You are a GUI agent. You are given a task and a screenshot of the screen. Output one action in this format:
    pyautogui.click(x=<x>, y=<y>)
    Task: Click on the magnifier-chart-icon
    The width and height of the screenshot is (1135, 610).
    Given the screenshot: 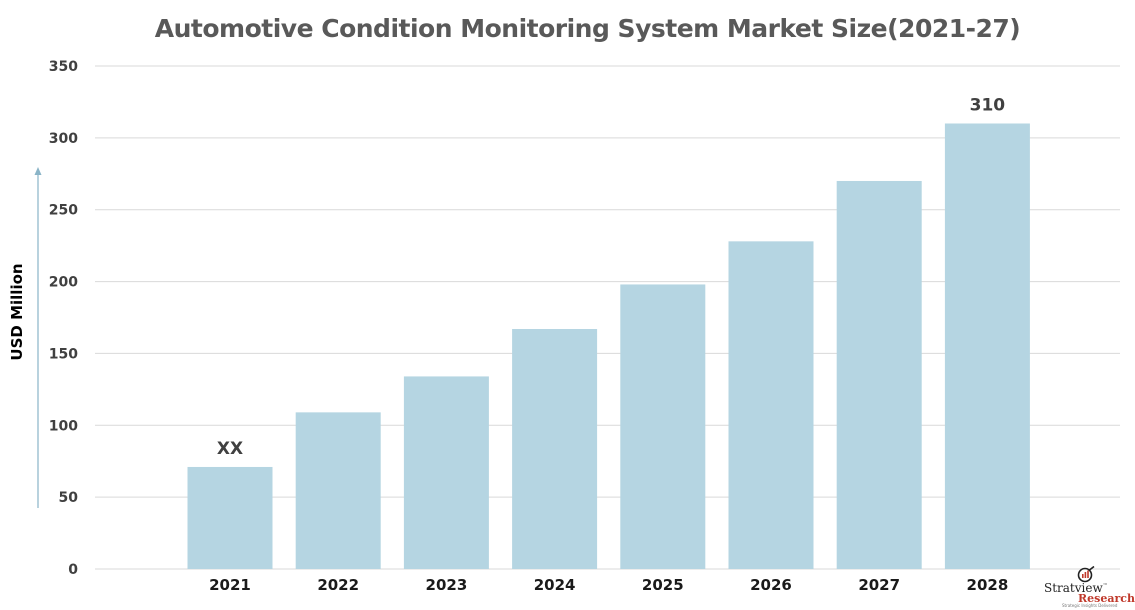 What is the action you would take?
    pyautogui.click(x=1086, y=574)
    